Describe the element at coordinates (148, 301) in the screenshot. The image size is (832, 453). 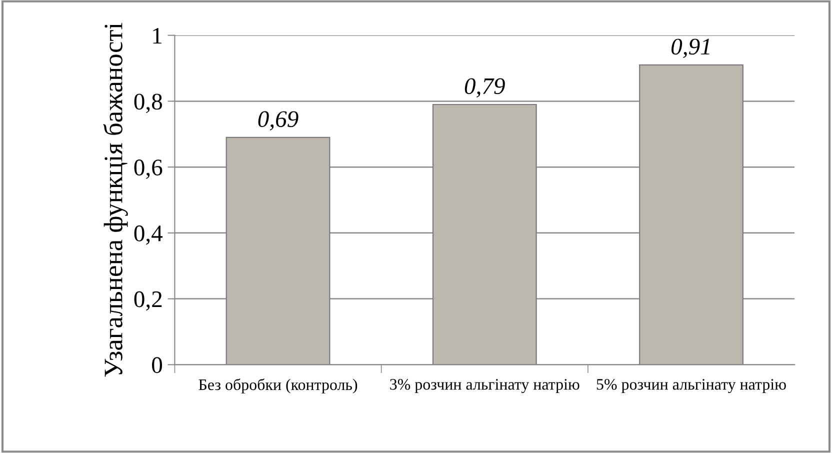
I see `y-tick-label: 0,2` at that location.